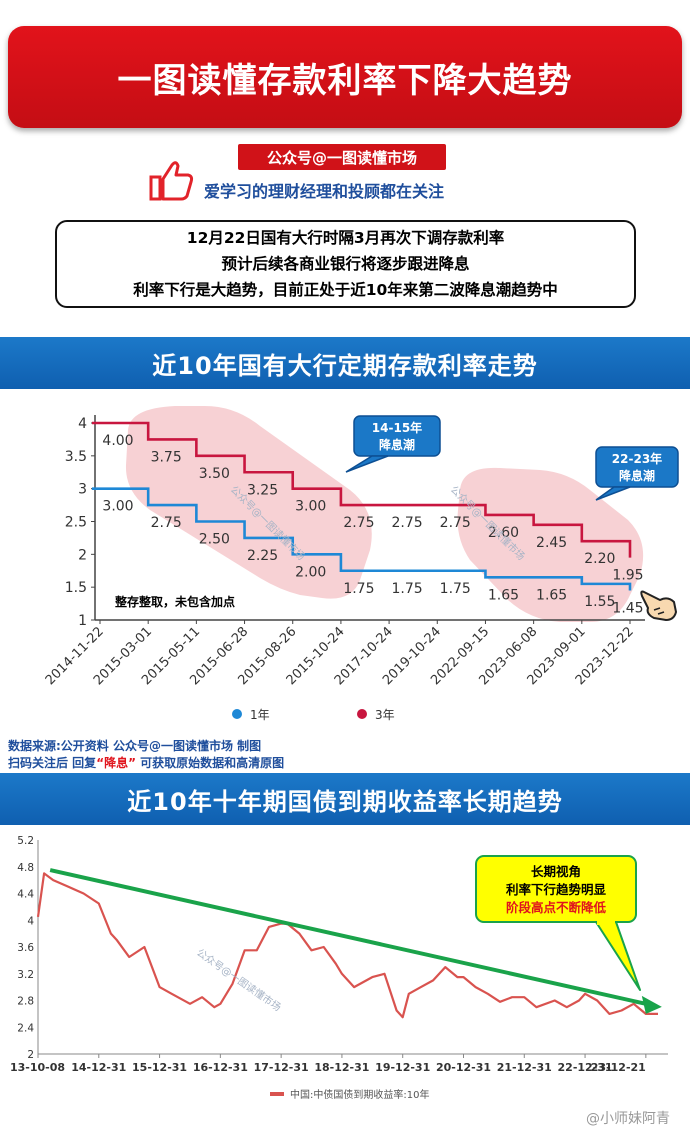 This screenshot has height=1138, width=690. I want to click on data-label-3y: 2.45, so click(551, 543).